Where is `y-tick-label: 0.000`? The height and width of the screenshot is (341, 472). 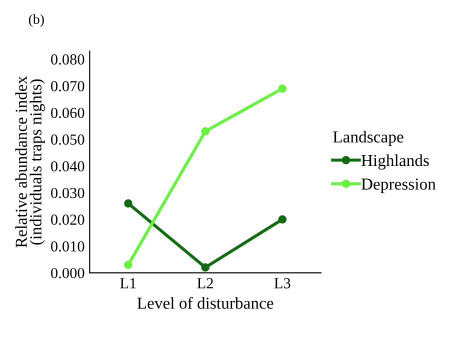
y-tick-label: 0.000 is located at coordinates (67, 273).